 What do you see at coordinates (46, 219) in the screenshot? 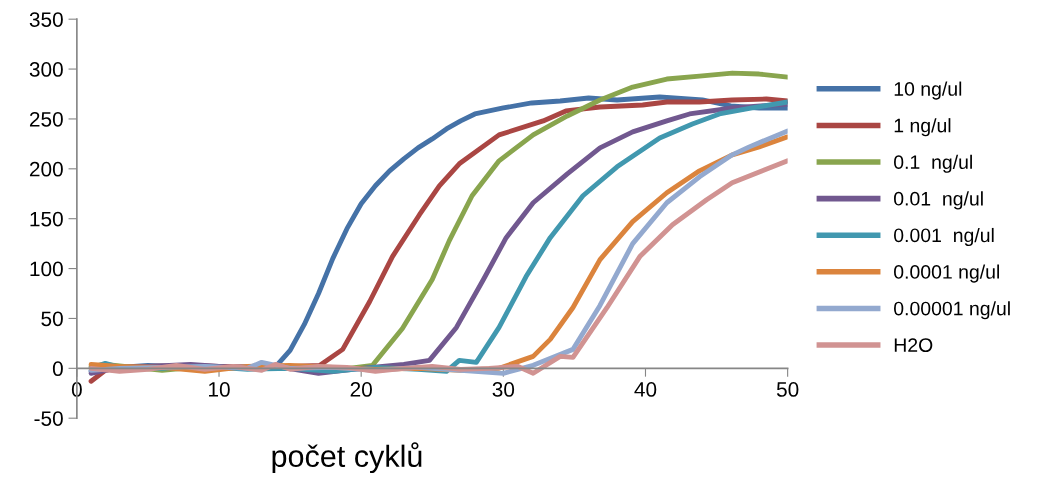
I see `y-tick-label: 150` at bounding box center [46, 219].